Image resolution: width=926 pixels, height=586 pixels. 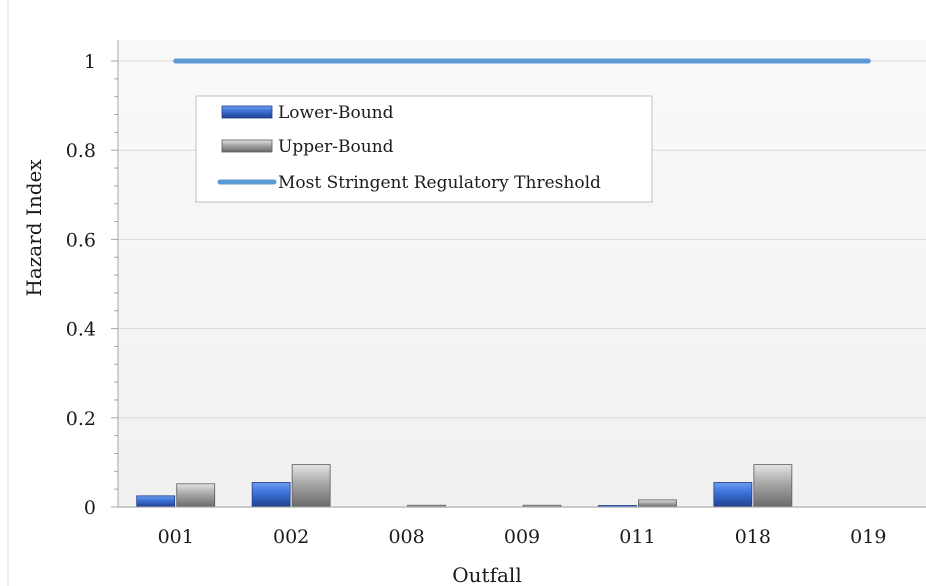 What do you see at coordinates (247, 146) in the screenshot?
I see `legend-swatch-upper-bound` at bounding box center [247, 146].